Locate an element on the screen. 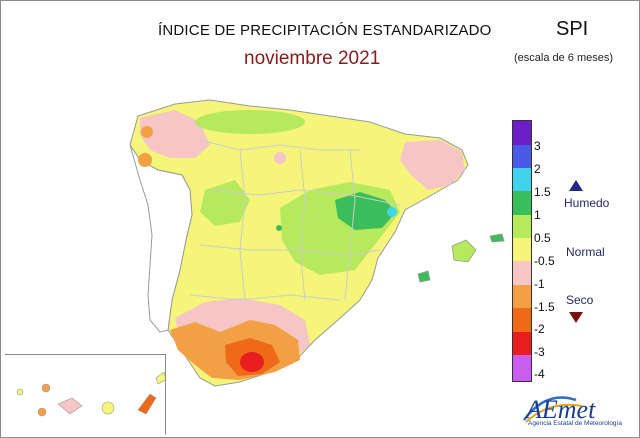  legend-band-very-wet is located at coordinates (522, 156).